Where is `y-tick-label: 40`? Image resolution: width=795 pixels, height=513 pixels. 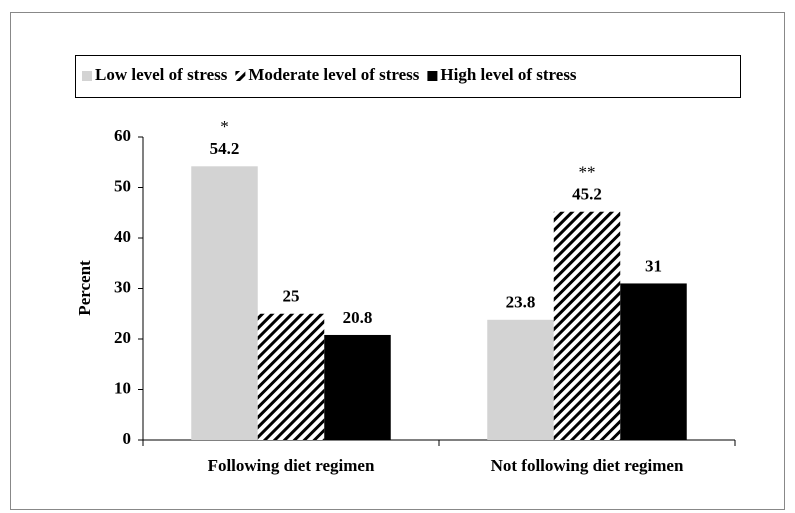 y-tick-label: 40 is located at coordinates (122, 236).